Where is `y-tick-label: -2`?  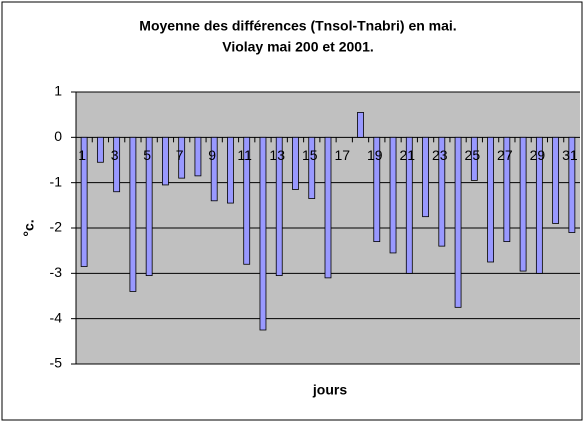
y-tick-label: -2 is located at coordinates (56, 227).